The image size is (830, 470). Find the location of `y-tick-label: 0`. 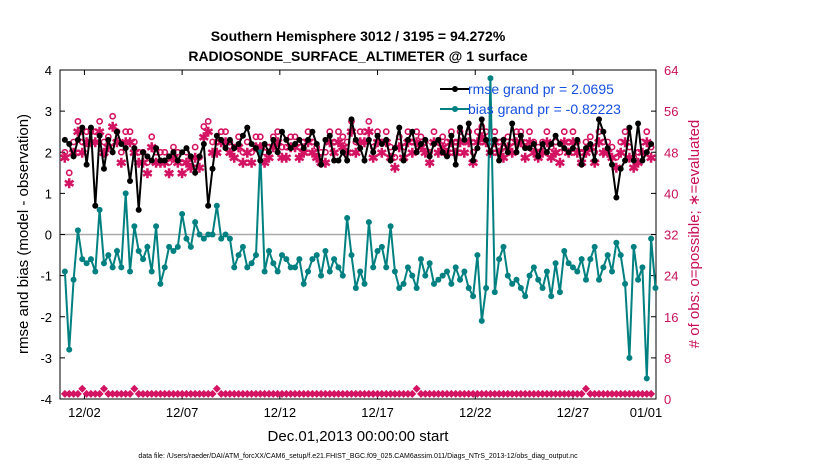

y-tick-label: 0 is located at coordinates (48, 235).